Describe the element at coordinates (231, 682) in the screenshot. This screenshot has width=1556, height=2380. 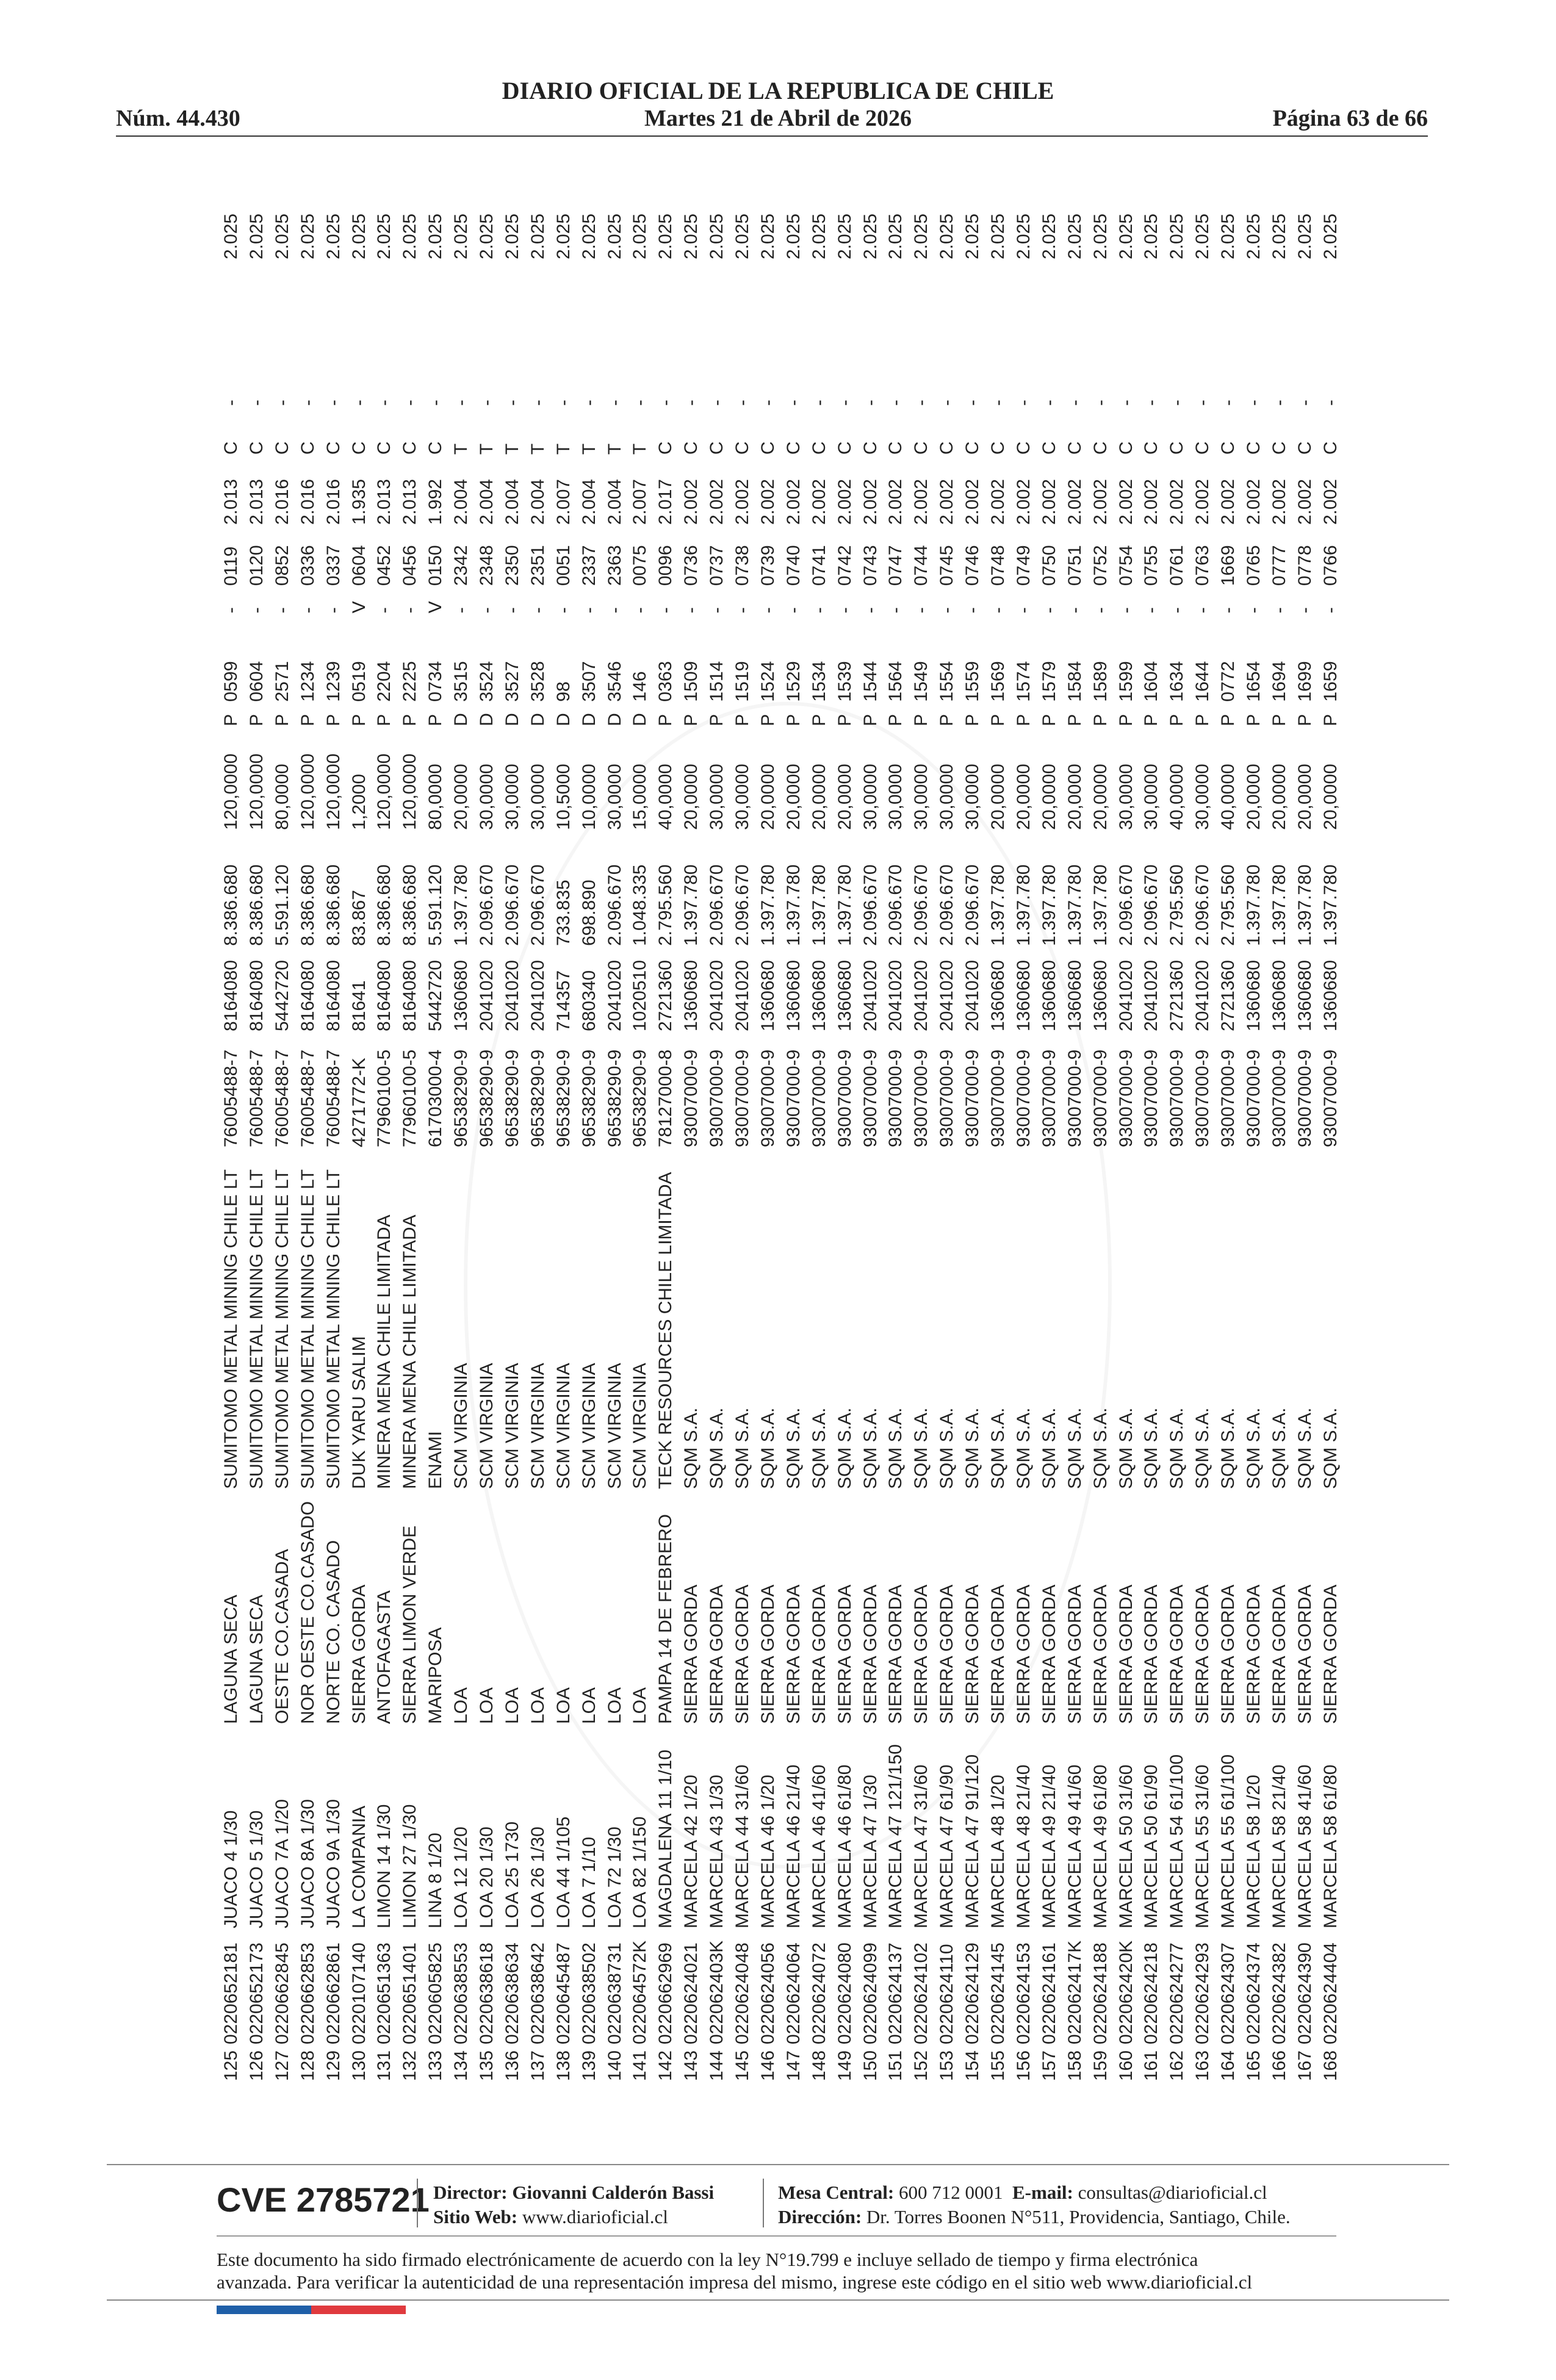
I see `cell-code: 0599` at that location.